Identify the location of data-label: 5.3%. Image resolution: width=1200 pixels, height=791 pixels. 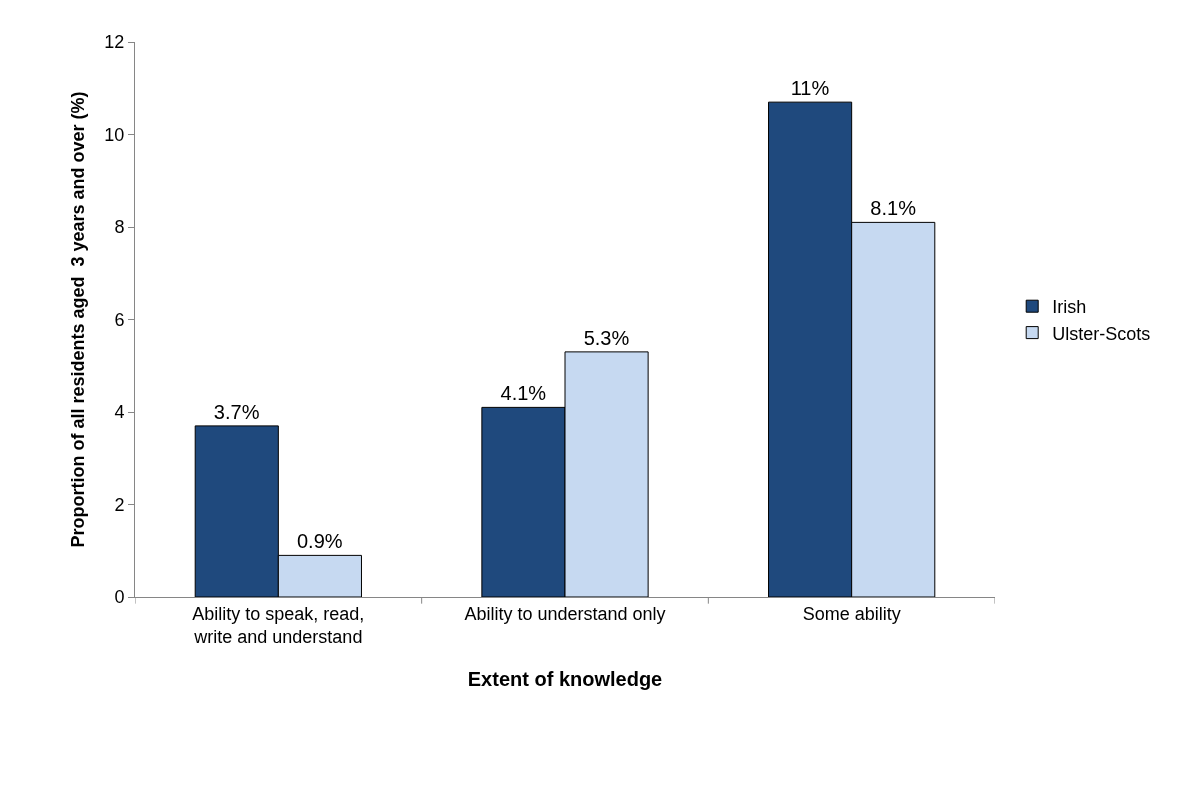
(606, 337).